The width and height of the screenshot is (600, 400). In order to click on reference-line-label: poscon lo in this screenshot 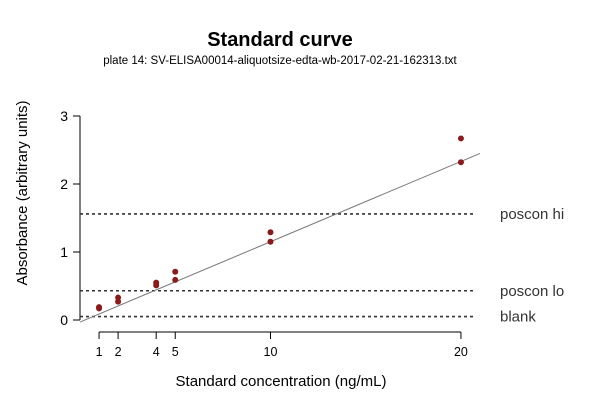, I will do `click(532, 291)`.